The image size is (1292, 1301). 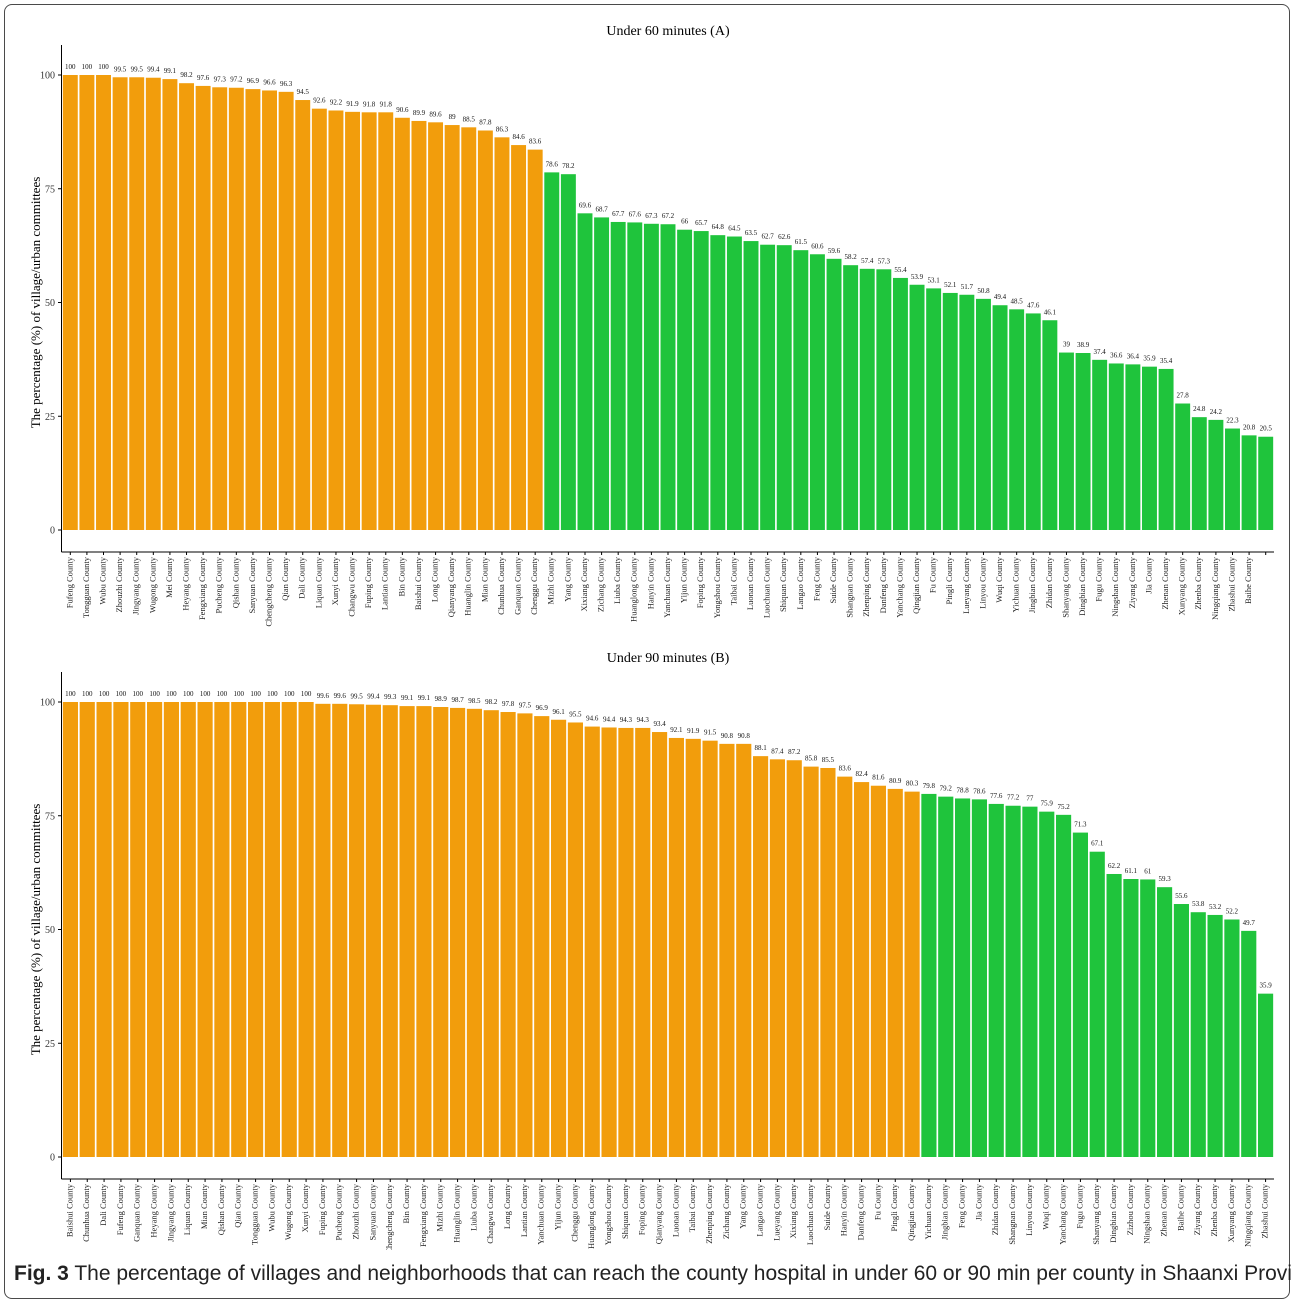 I want to click on data-label: 53.8, so click(x=1198, y=904).